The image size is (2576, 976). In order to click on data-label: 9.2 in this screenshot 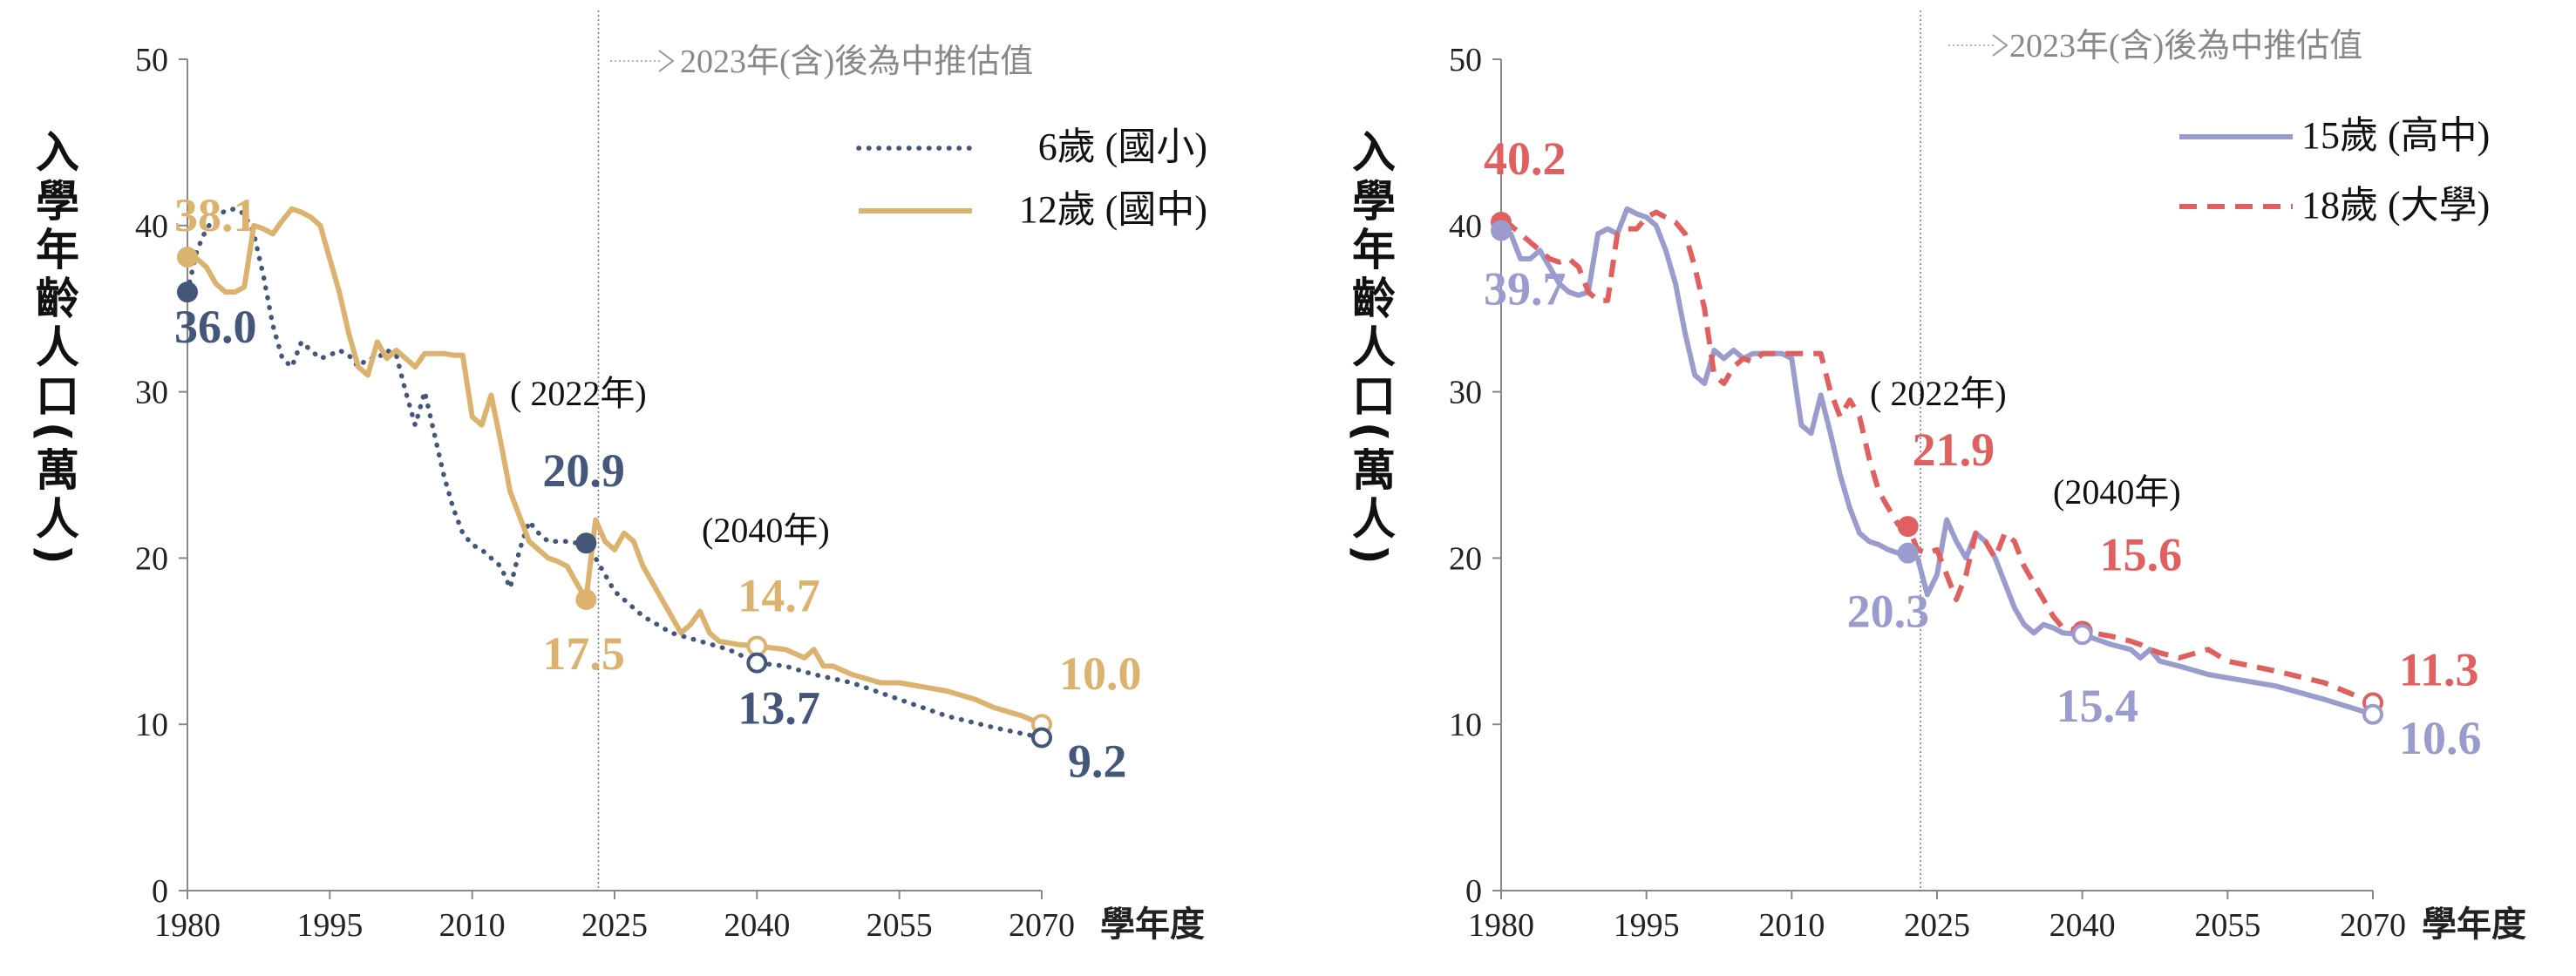, I will do `click(1097, 761)`.